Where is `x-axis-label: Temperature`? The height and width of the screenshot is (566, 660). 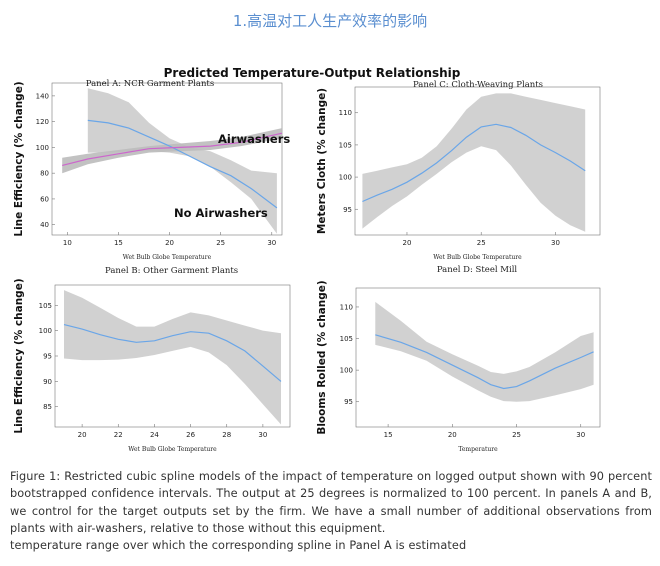
x-axis-label: Temperature is located at coordinates (478, 449).